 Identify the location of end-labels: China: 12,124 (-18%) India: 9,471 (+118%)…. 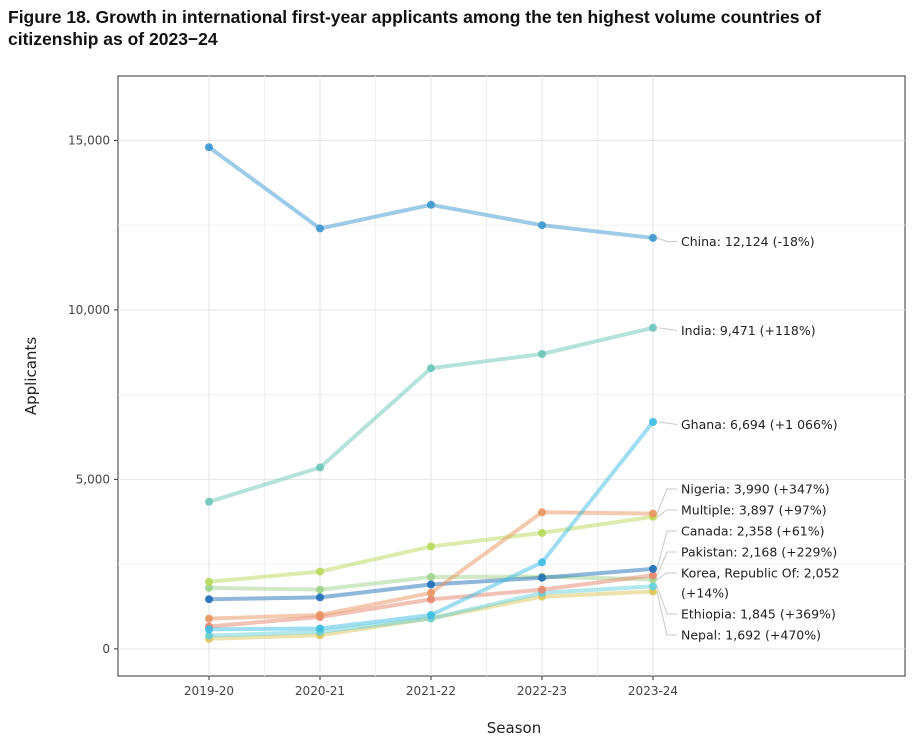
(760, 438).